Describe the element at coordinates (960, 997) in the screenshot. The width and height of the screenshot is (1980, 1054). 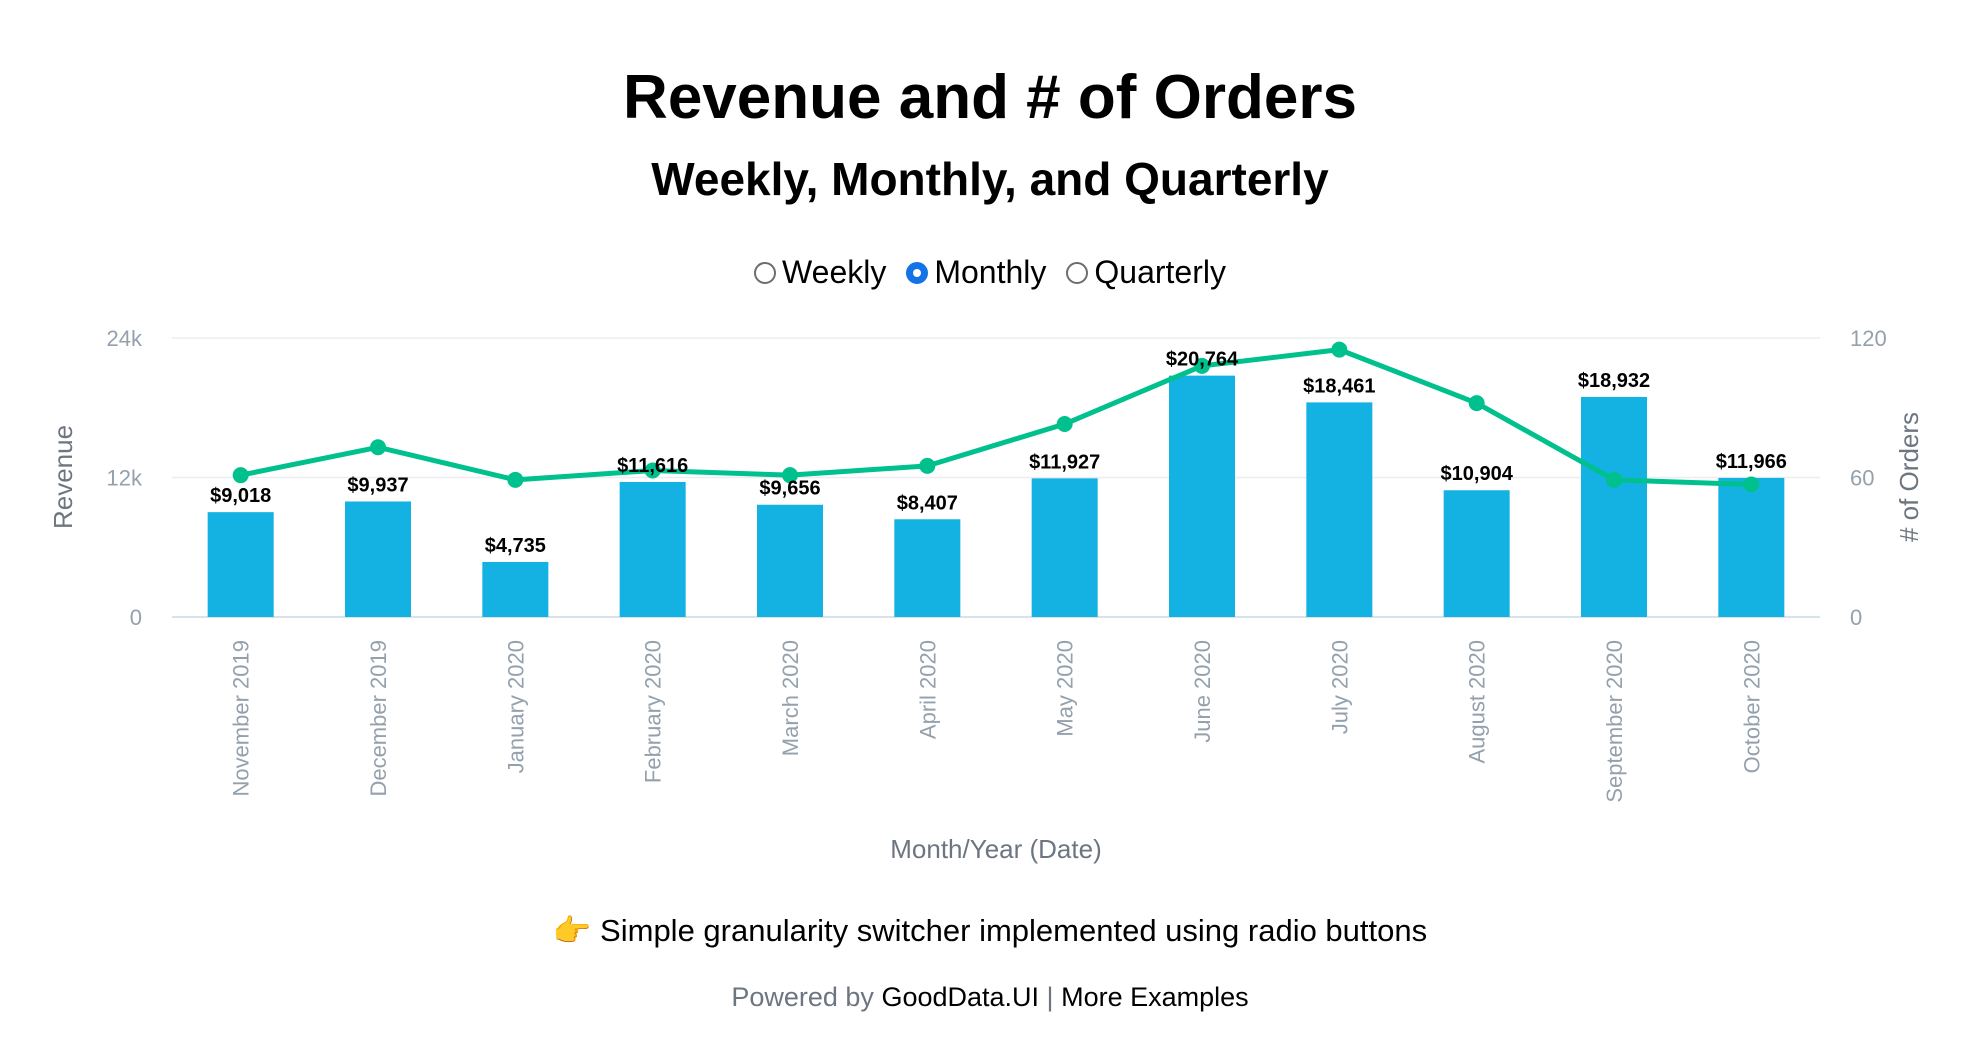
I see `gooddata-ui-link: GoodData.UI` at that location.